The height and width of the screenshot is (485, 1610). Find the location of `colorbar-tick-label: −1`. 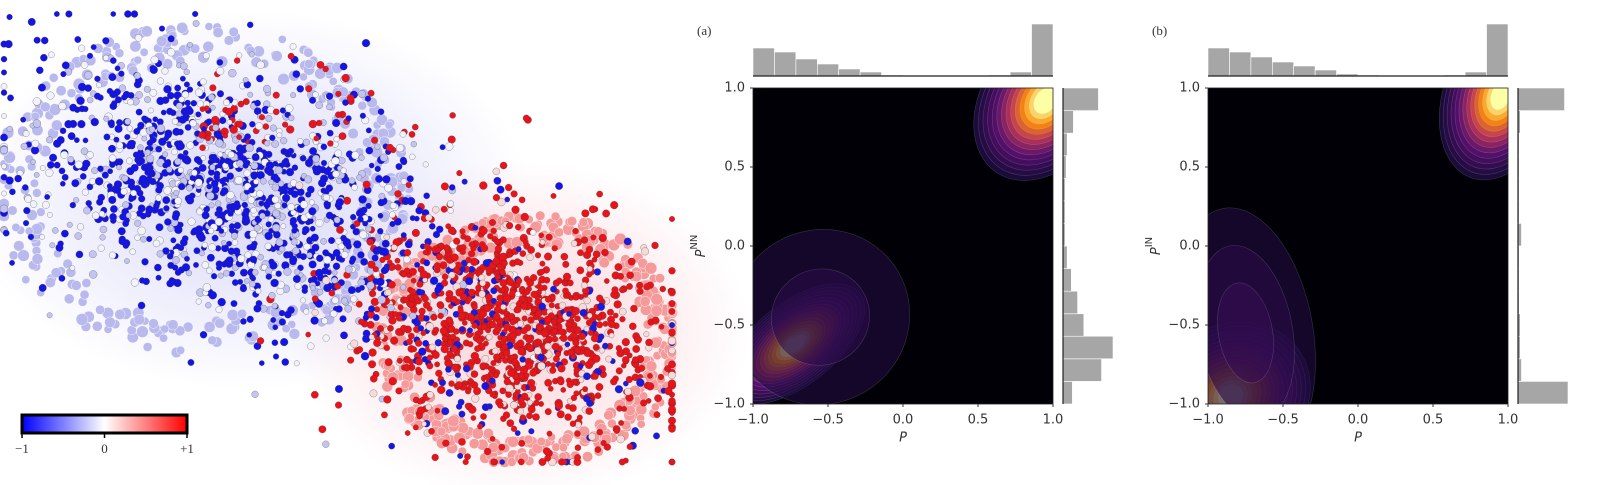

colorbar-tick-label: −1 is located at coordinates (22, 448).